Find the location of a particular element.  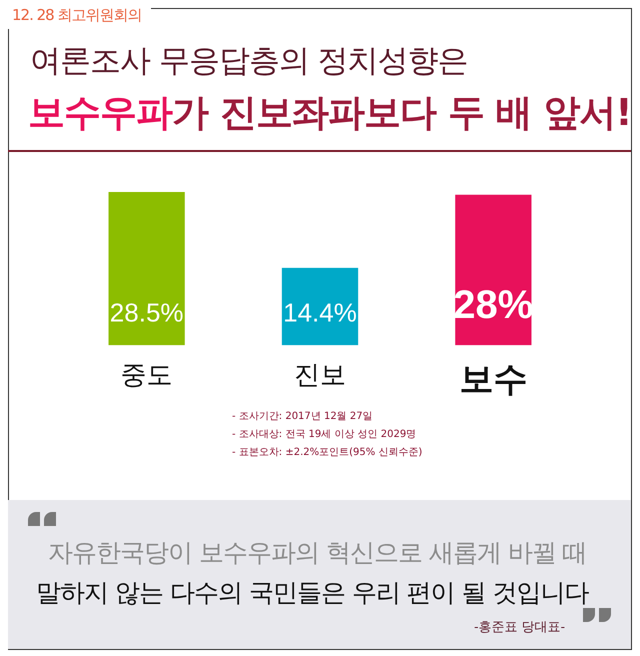

text: 12. 28 최고위원회의 is located at coordinates (76, 14).